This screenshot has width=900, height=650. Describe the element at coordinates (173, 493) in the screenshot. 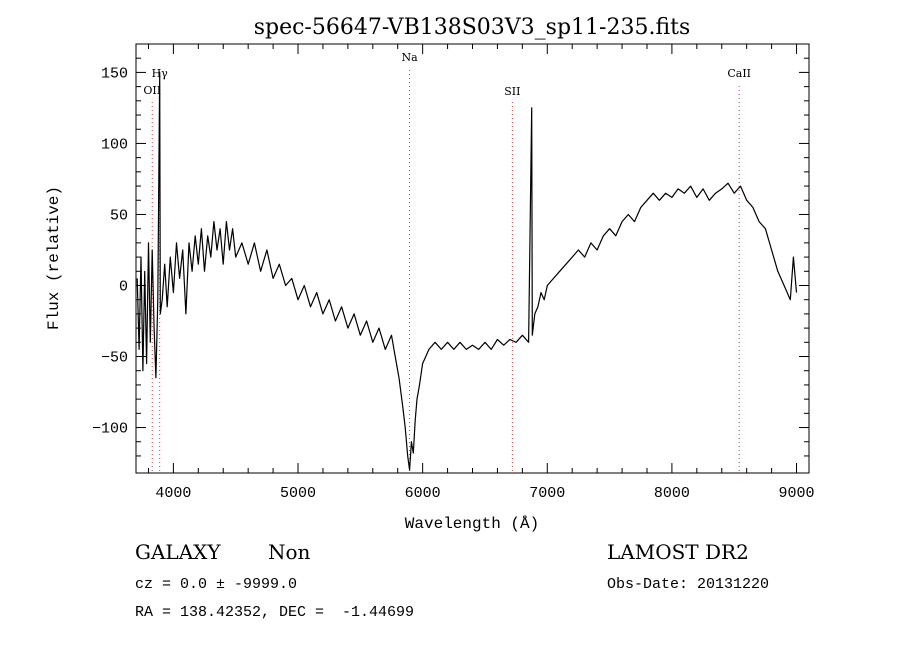

I see `x-tick-label: 4000` at that location.